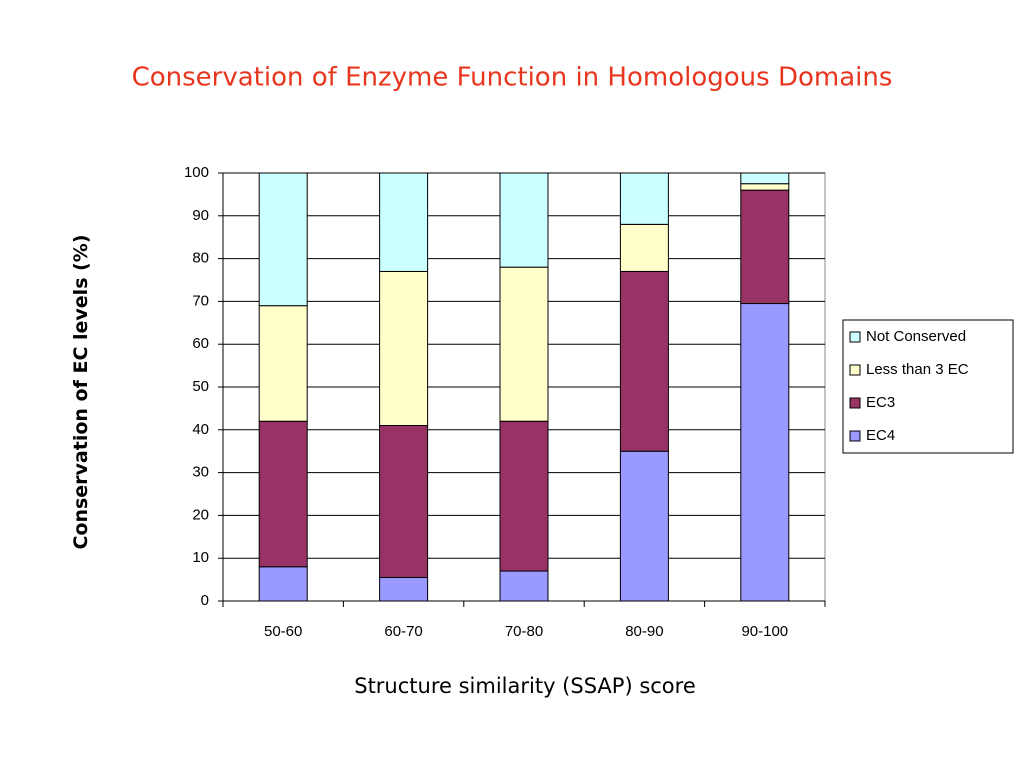 This screenshot has height=773, width=1024. I want to click on y-tick-label: 30, so click(200, 472).